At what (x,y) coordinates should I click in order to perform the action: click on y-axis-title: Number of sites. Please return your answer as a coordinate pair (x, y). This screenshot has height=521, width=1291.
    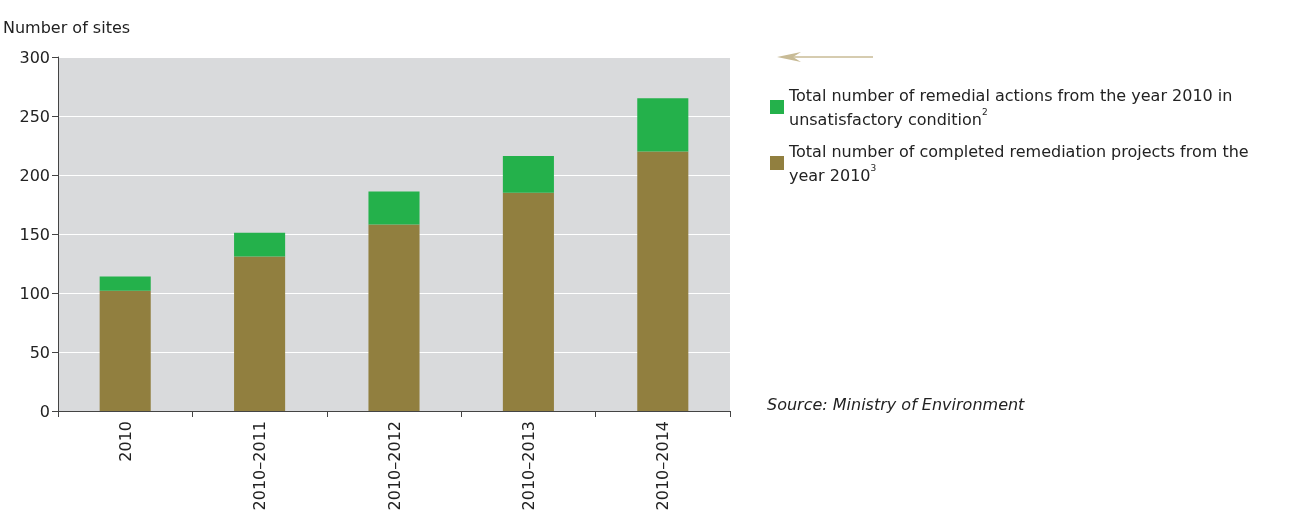
    Looking at the image, I should click on (67, 27).